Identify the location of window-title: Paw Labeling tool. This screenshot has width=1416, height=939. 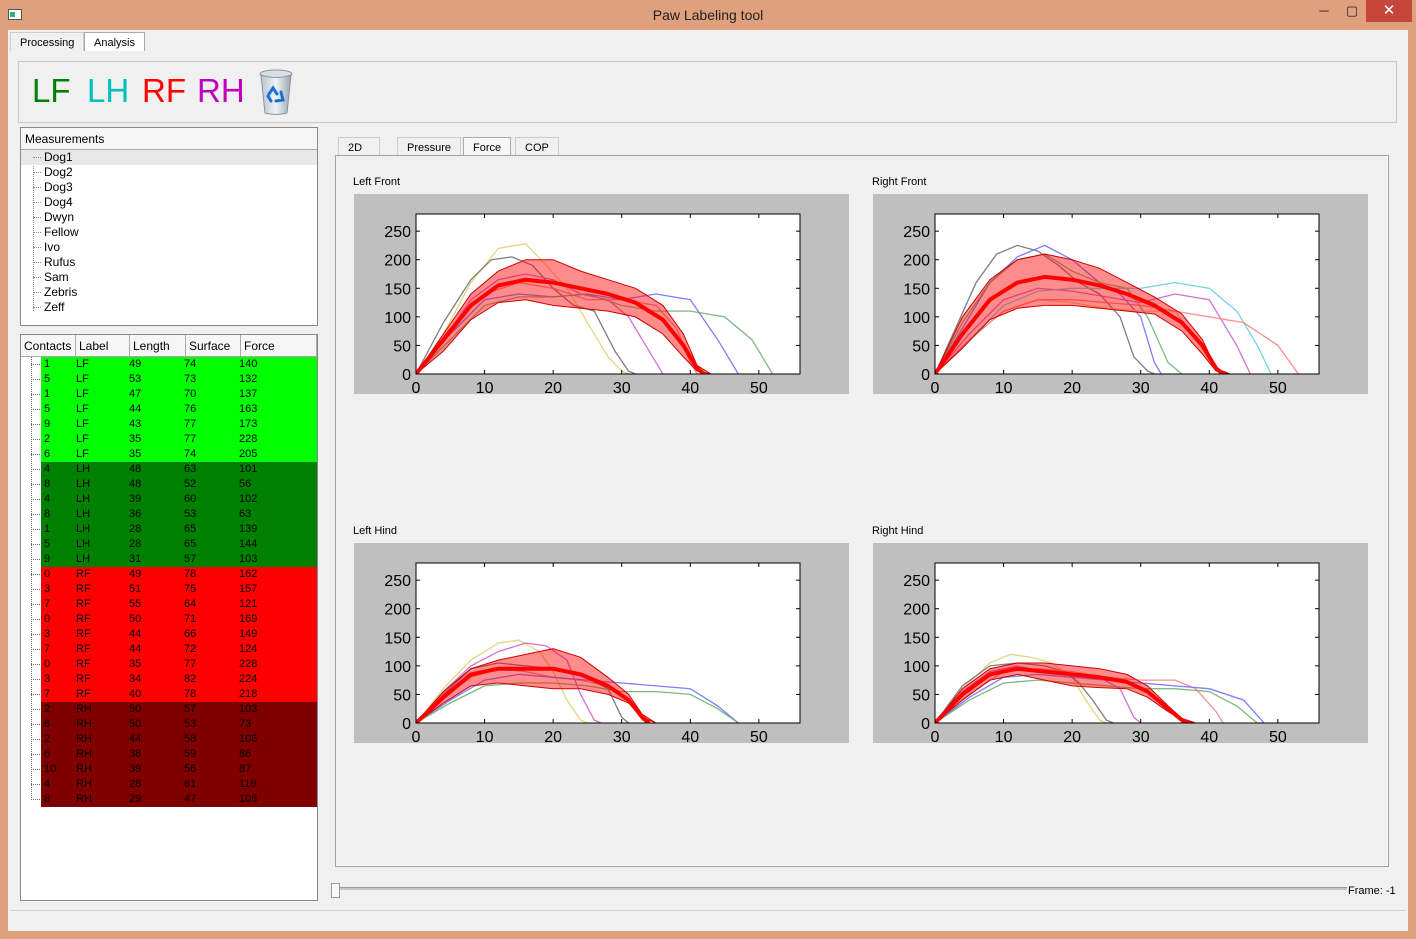
(708, 15).